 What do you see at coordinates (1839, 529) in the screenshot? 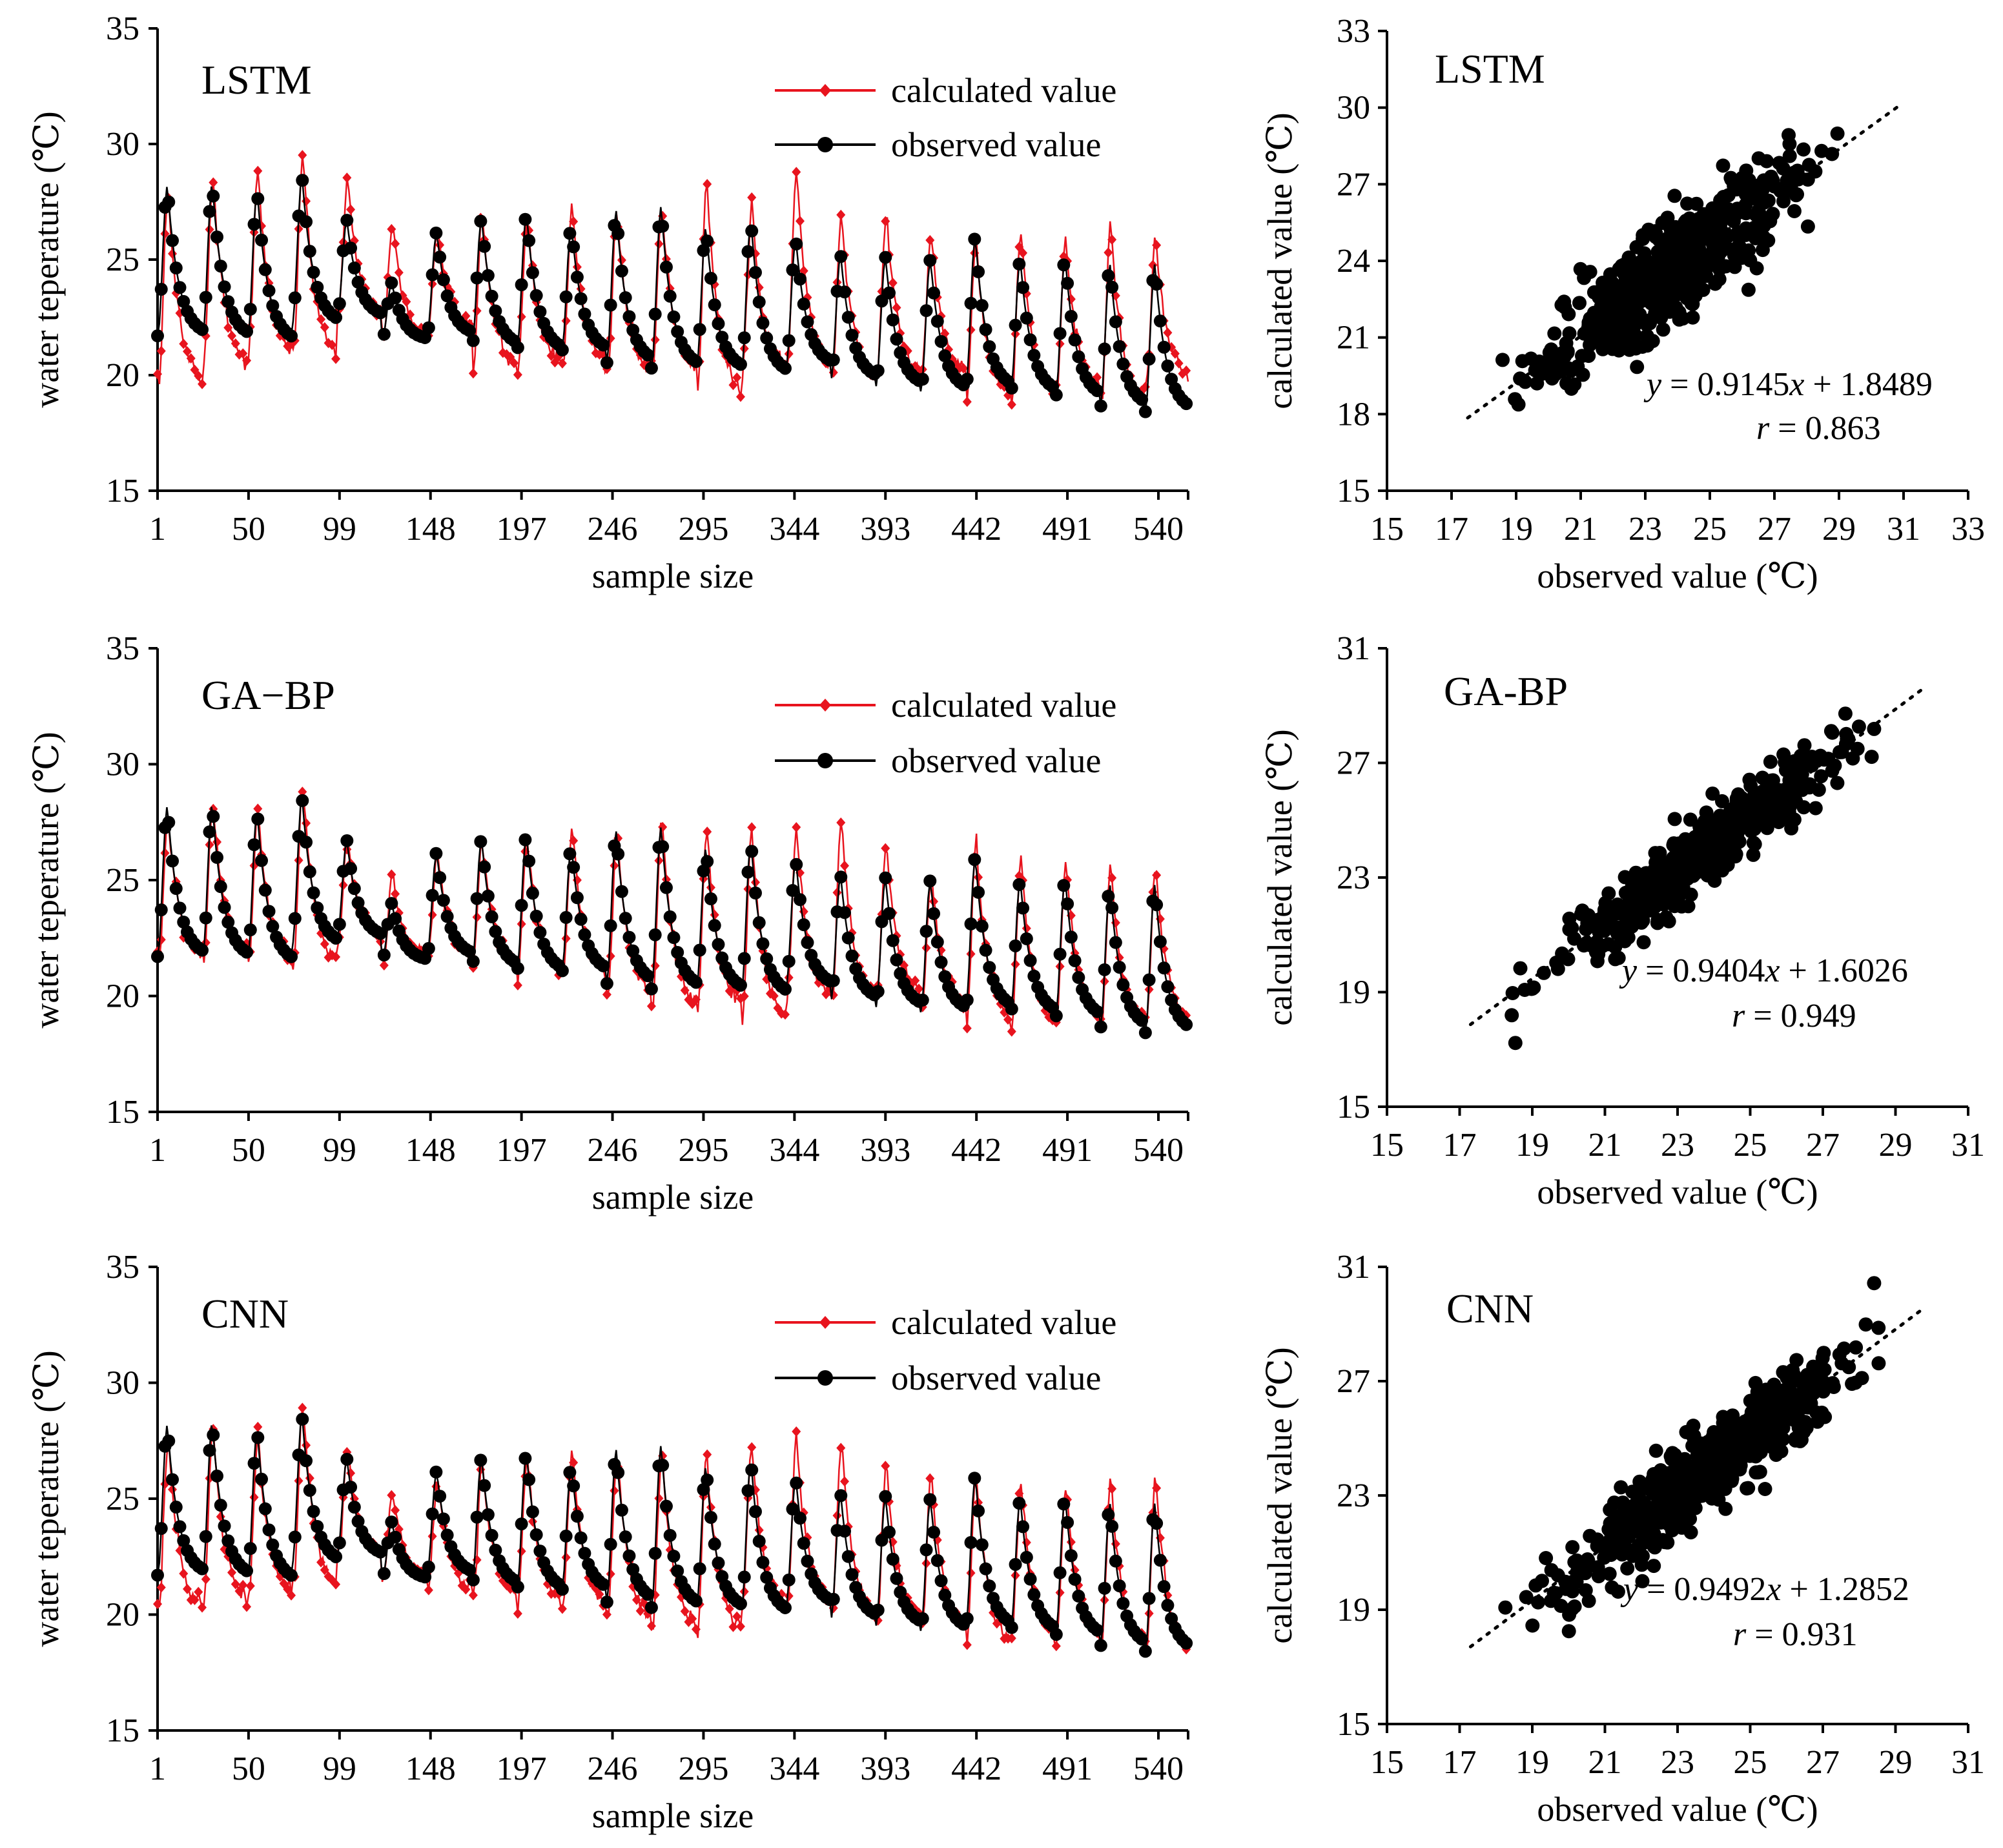
I see `x-tick-label: 29` at bounding box center [1839, 529].